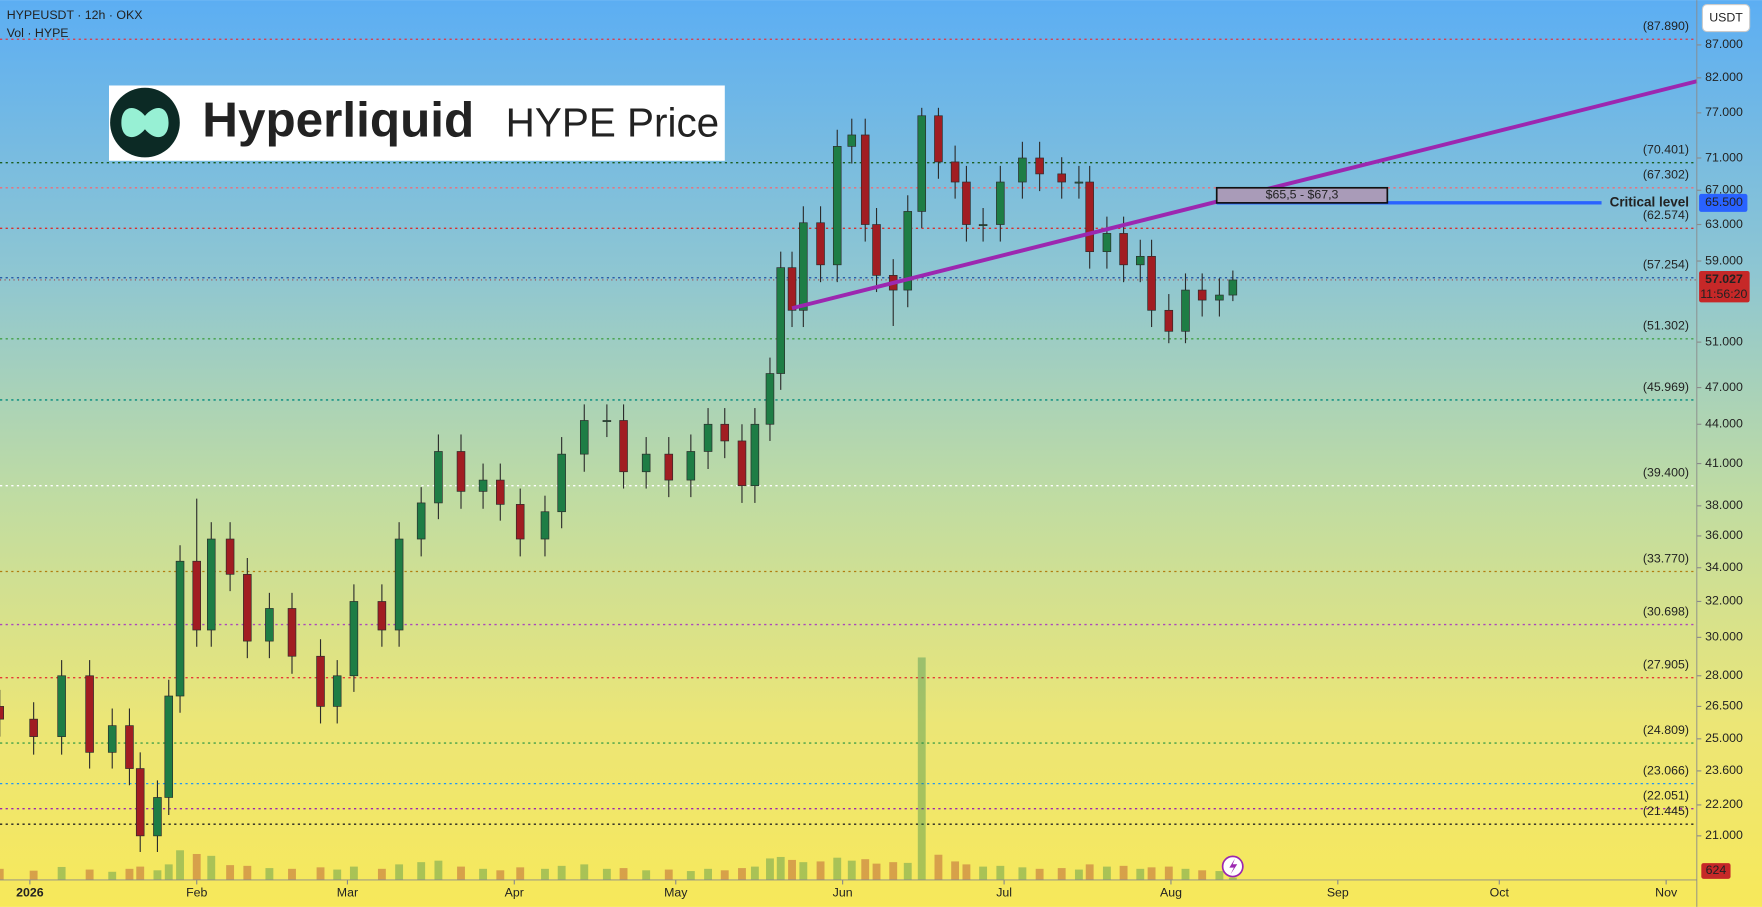 The height and width of the screenshot is (907, 1762). What do you see at coordinates (1724, 535) in the screenshot?
I see `y-tick-label: 36.000` at bounding box center [1724, 535].